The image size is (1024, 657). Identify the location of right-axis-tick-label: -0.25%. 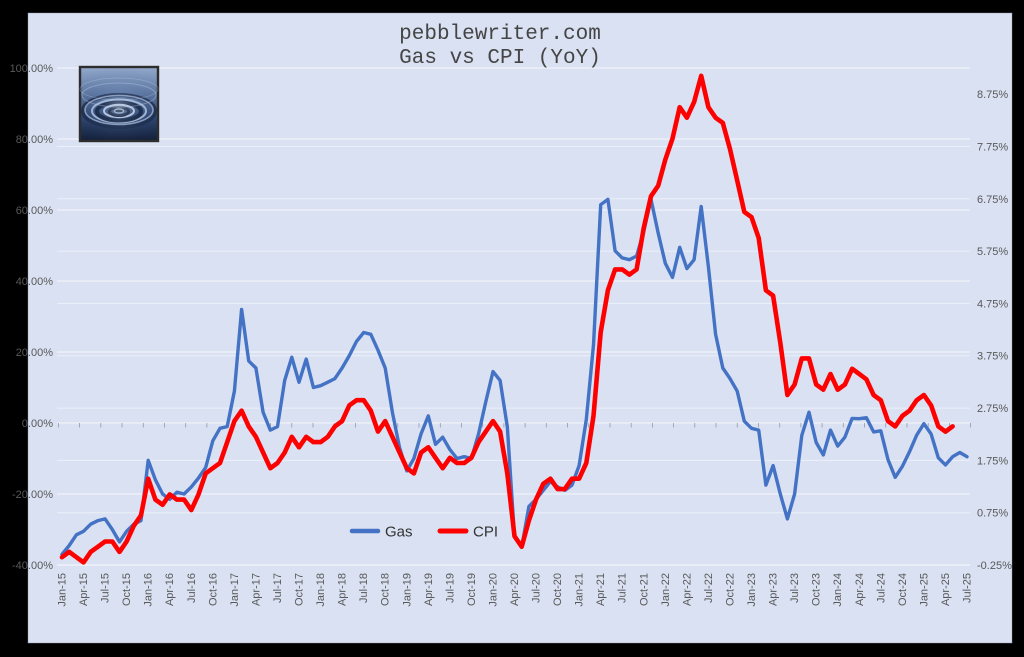
(994, 566).